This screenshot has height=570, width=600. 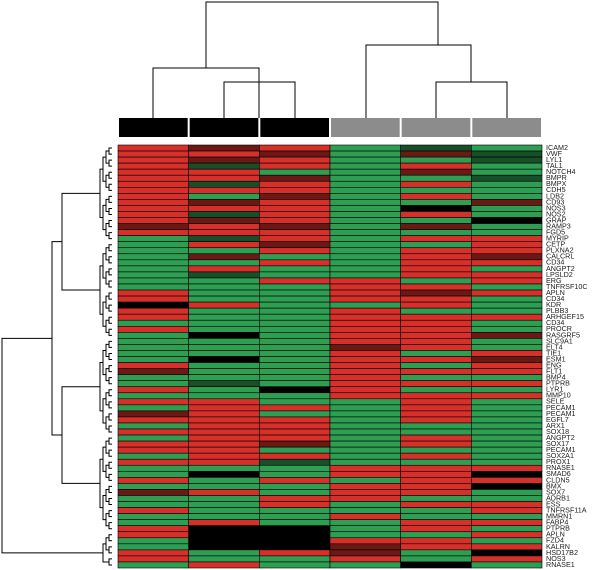 What do you see at coordinates (554, 159) in the screenshot?
I see `row-label: LYL1` at bounding box center [554, 159].